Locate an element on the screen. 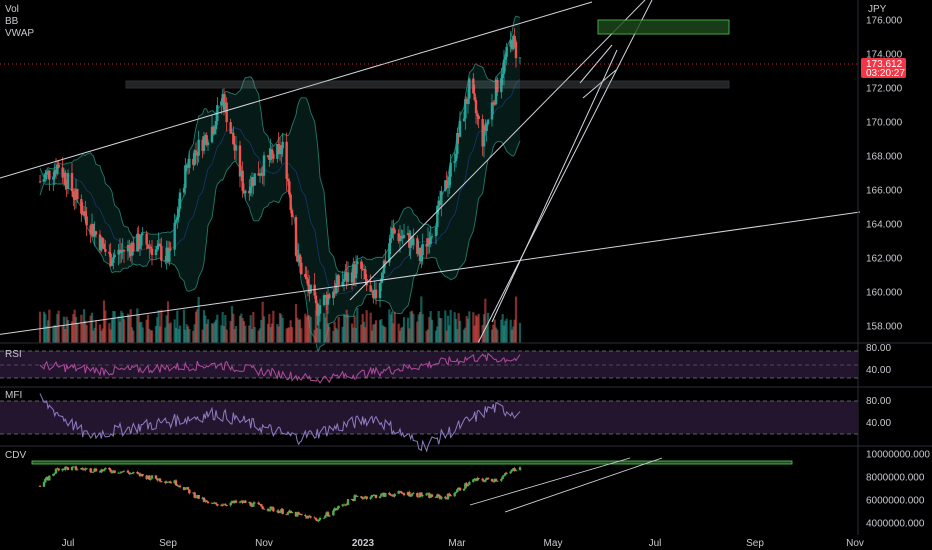 Image resolution: width=932 pixels, height=550 pixels. legend-vol: Vol is located at coordinates (12, 9).